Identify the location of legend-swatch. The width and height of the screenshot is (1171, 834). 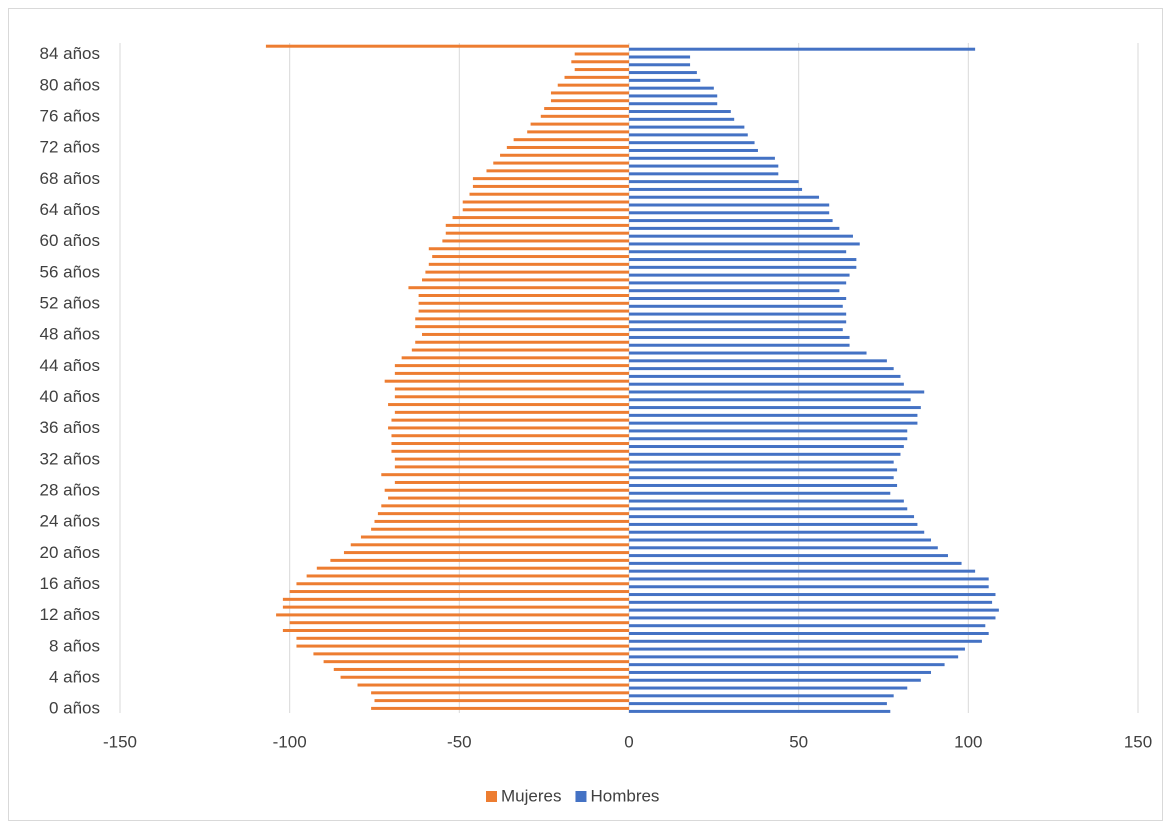
(581, 796).